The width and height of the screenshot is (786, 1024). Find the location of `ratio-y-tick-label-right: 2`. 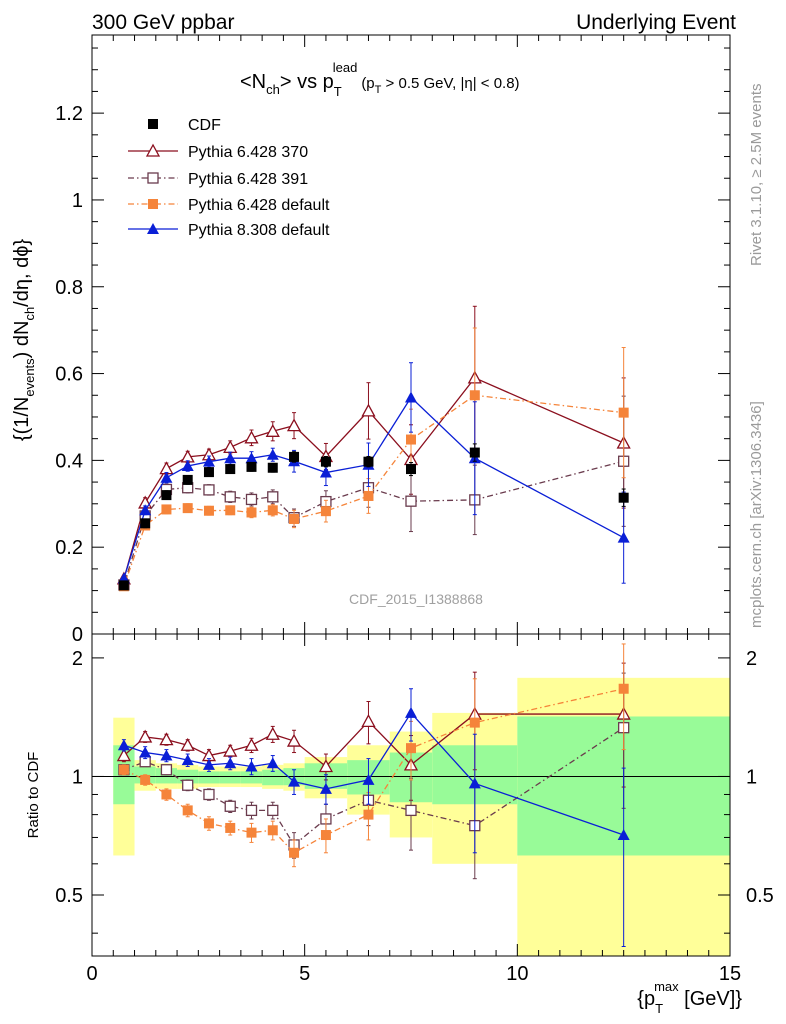

ratio-y-tick-label-right: 2 is located at coordinates (751, 659).